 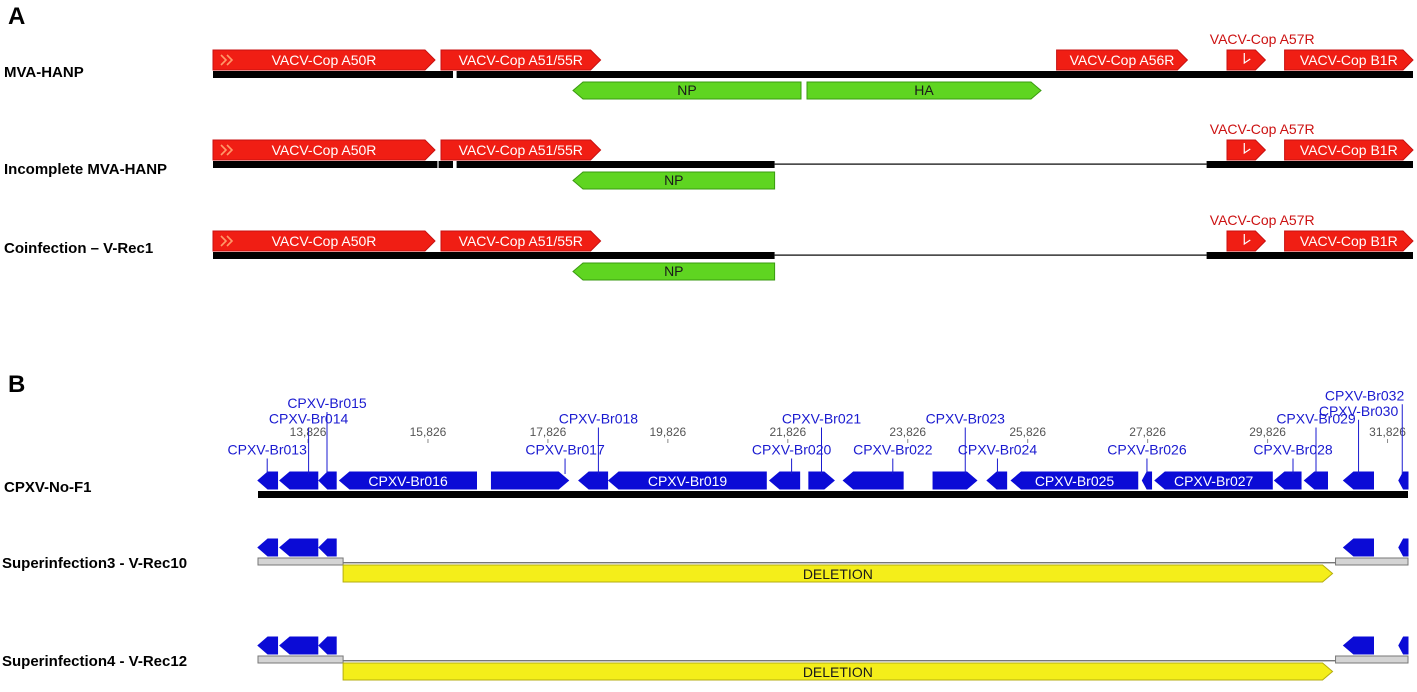 What do you see at coordinates (48, 487) in the screenshot?
I see `track-name: CPXV-No-F1` at bounding box center [48, 487].